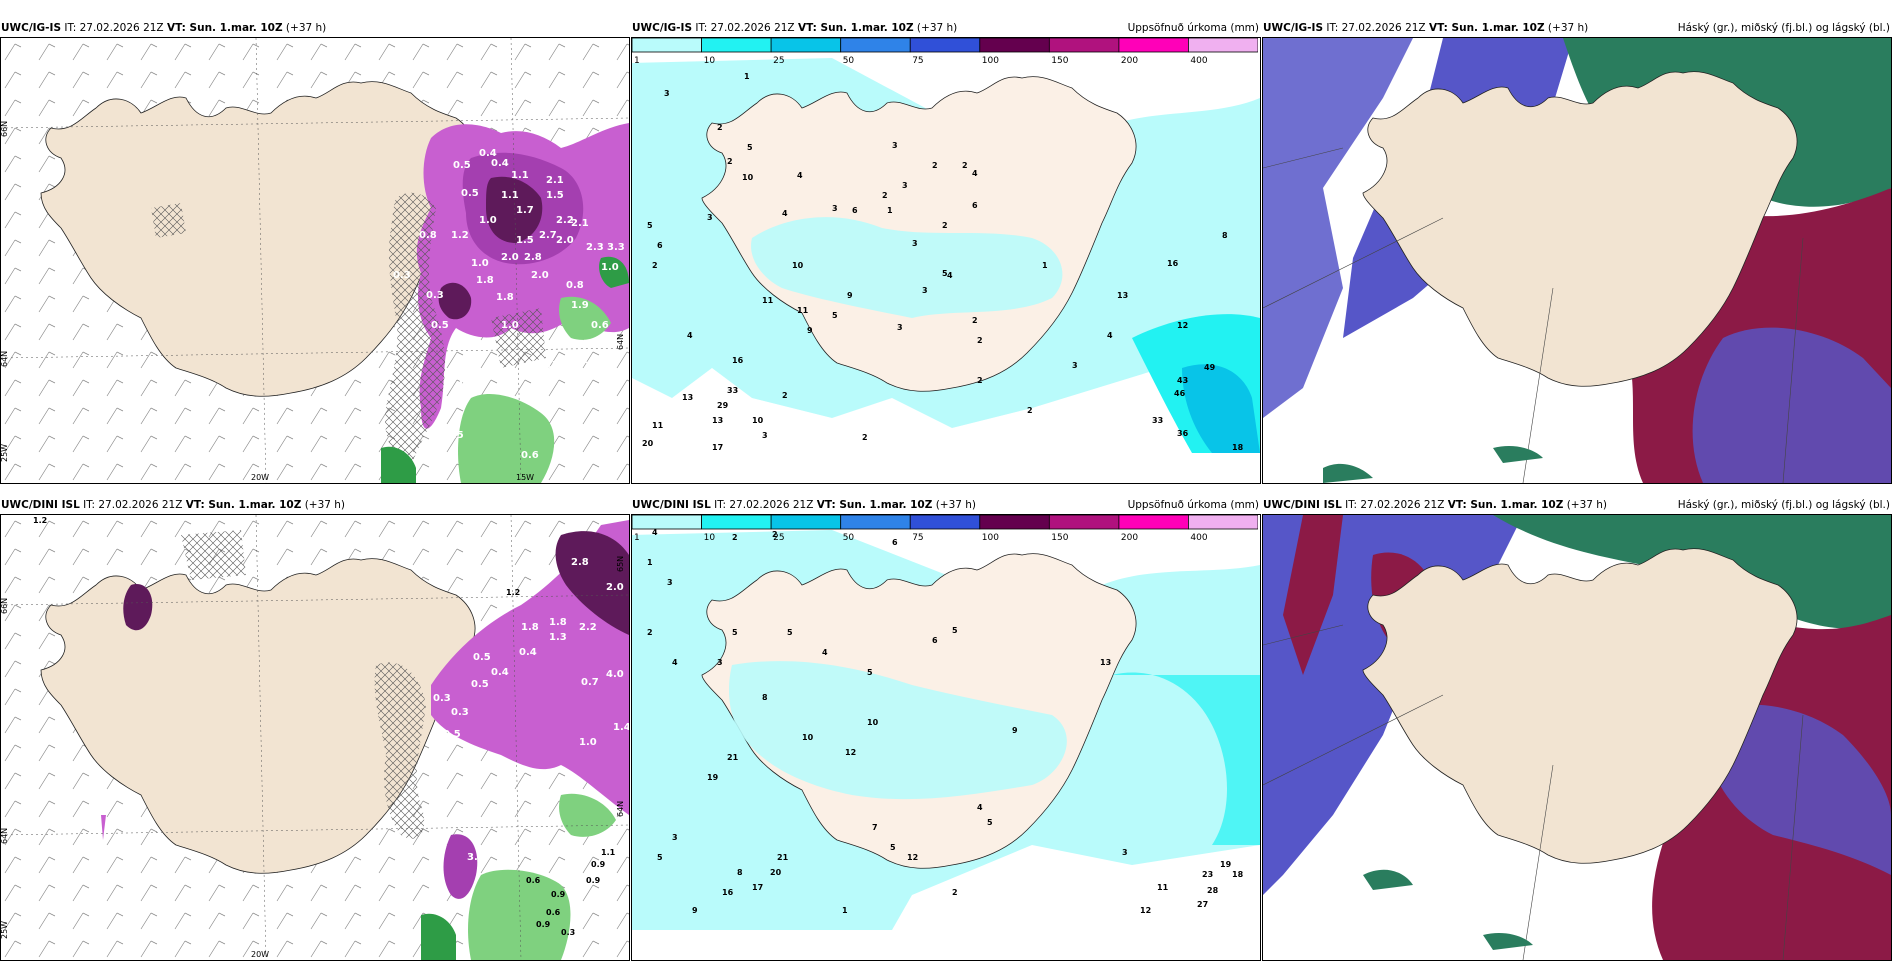 This screenshot has height=964, width=1900. I want to click on svg-text: 7, so click(875, 827).